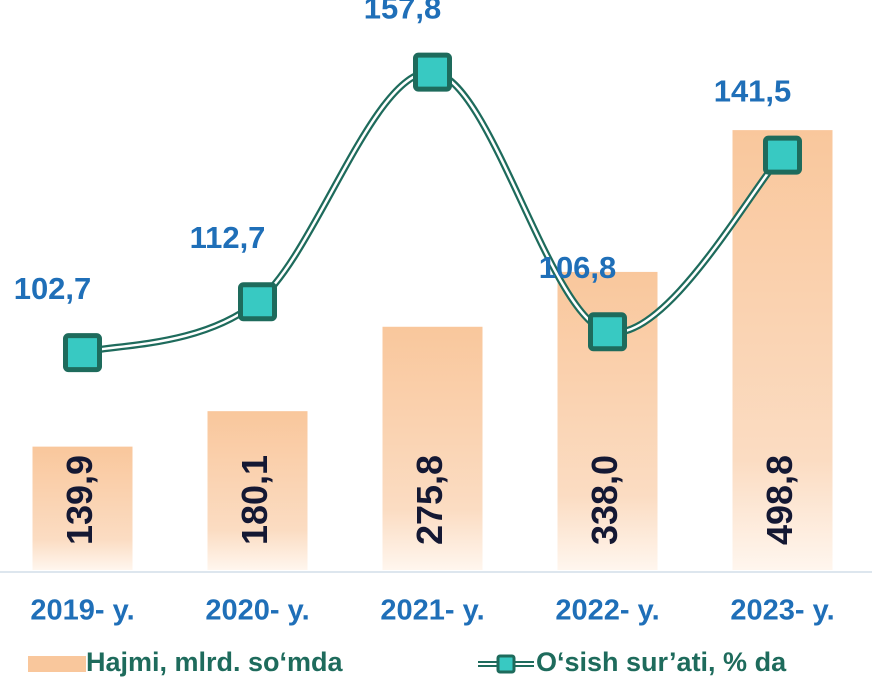  I want to click on x-tick-label: 2020- y., so click(257, 611).